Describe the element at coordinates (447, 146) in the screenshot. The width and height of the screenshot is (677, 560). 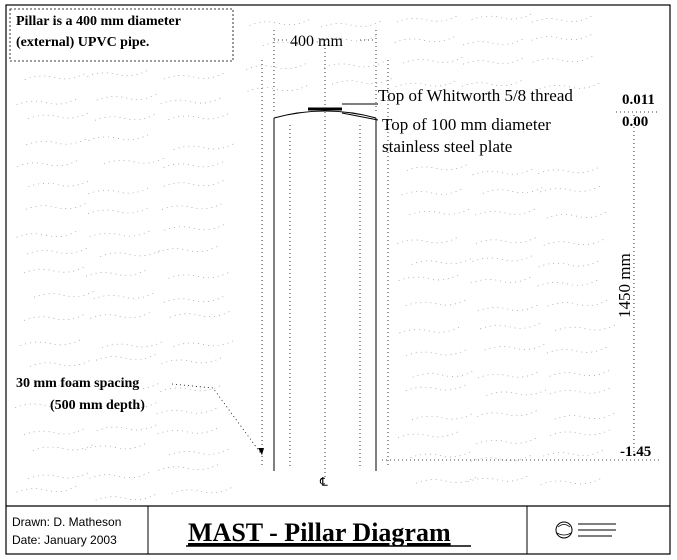
I see `plate-callout-line2: stainless steel plate` at that location.